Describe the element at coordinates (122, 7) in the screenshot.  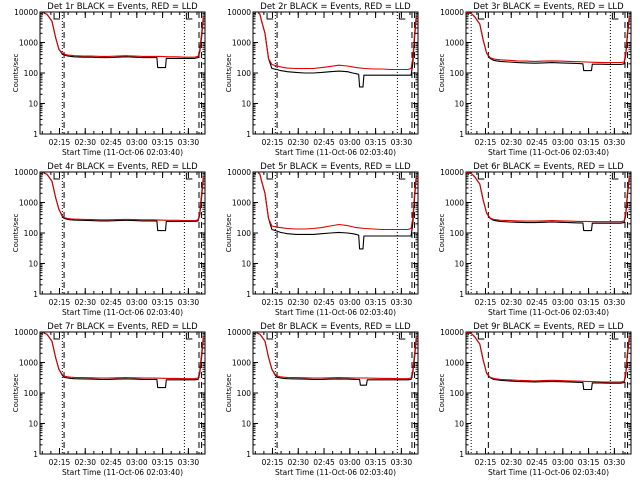
I see `panel-title: Det 1r BLACK = Events, RED = LLD` at that location.